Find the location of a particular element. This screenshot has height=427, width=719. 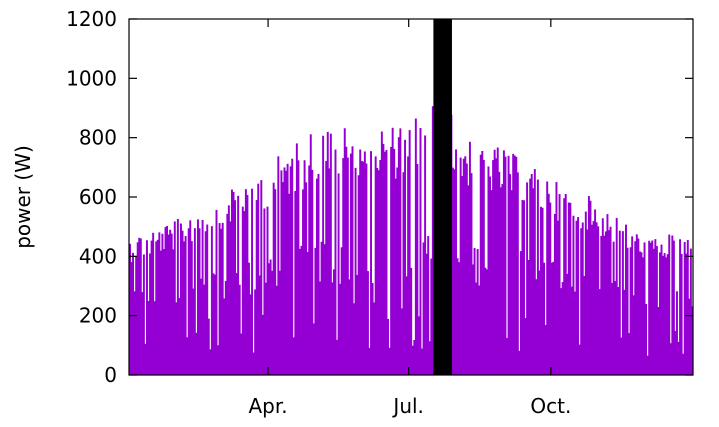

highlight-band is located at coordinates (442, 197).